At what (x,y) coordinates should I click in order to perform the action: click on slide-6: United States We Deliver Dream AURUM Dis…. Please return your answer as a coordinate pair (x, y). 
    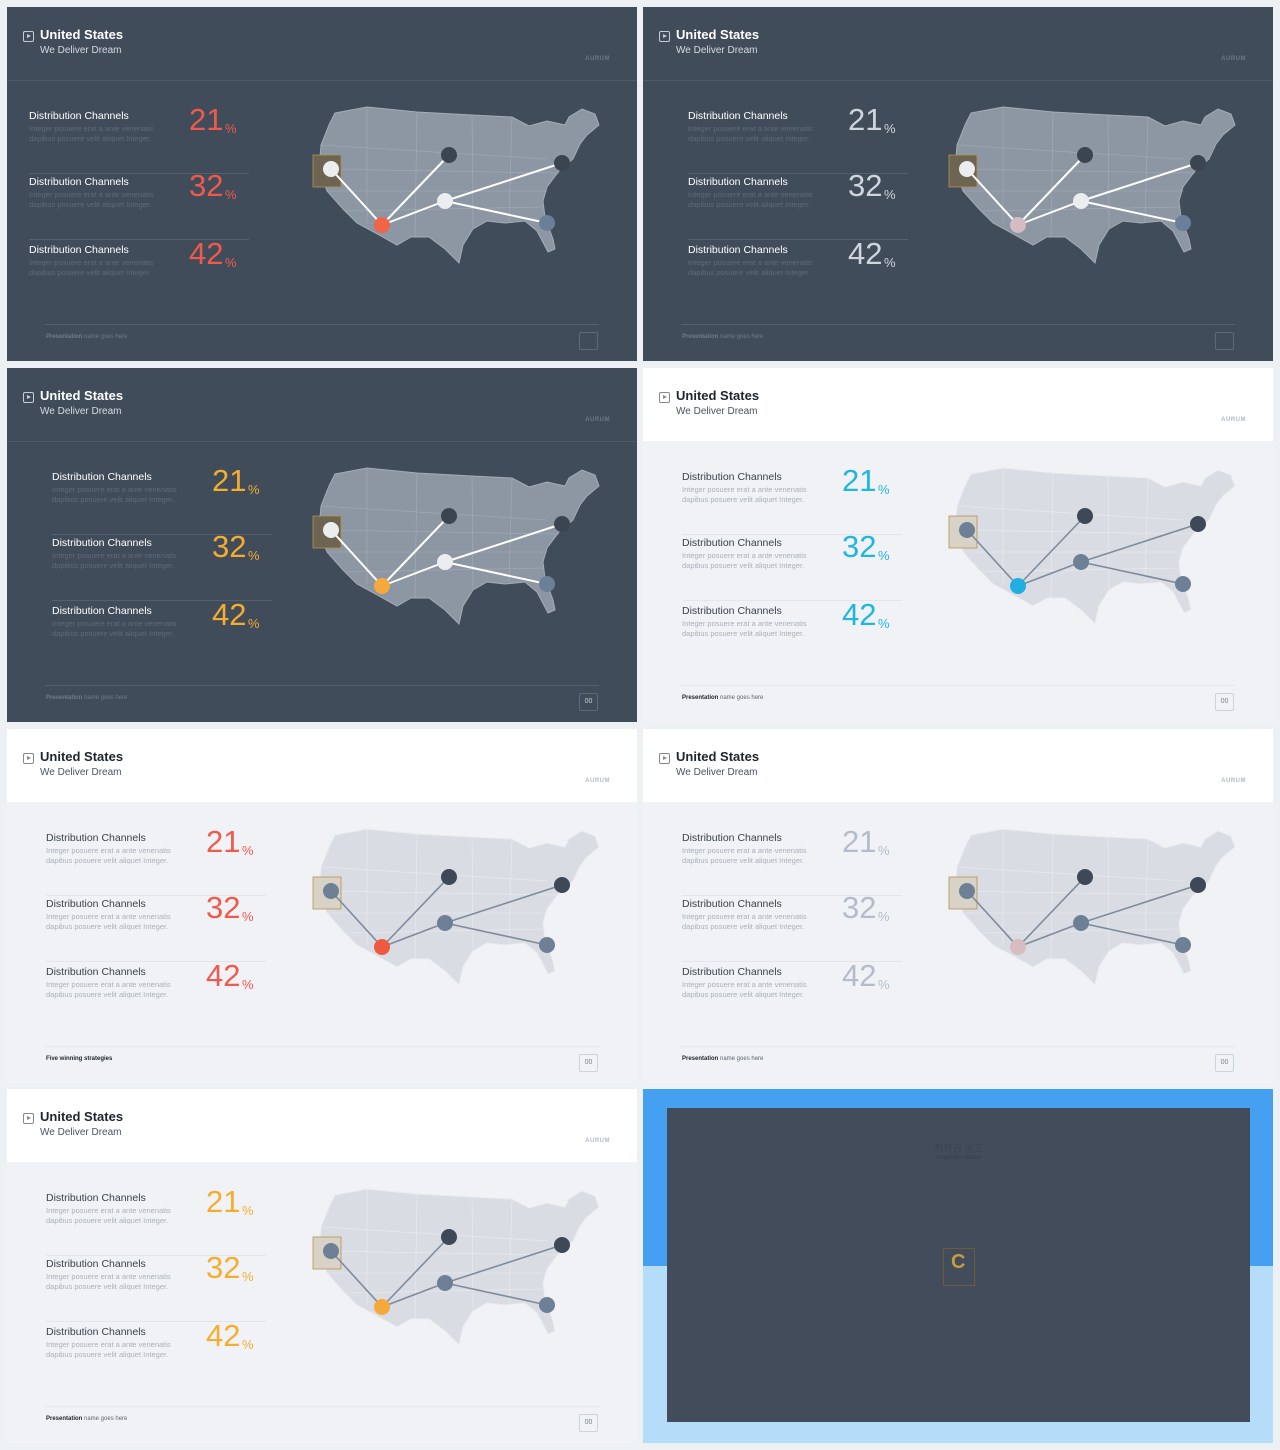
    Looking at the image, I should click on (958, 906).